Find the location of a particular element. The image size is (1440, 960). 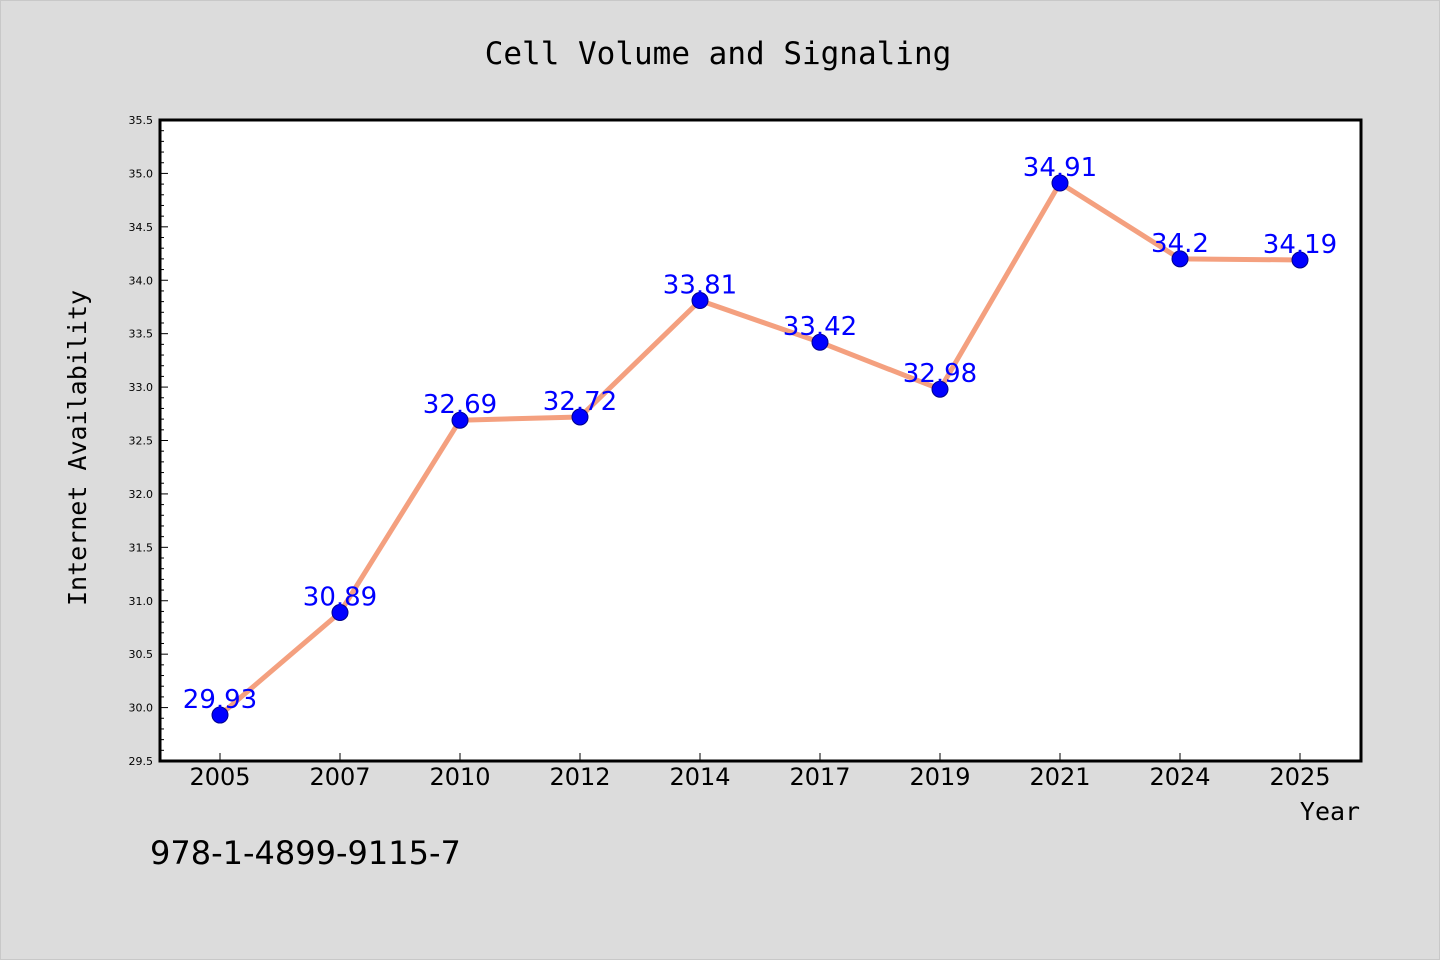

x-tick-label: 2021 is located at coordinates (1059, 777).